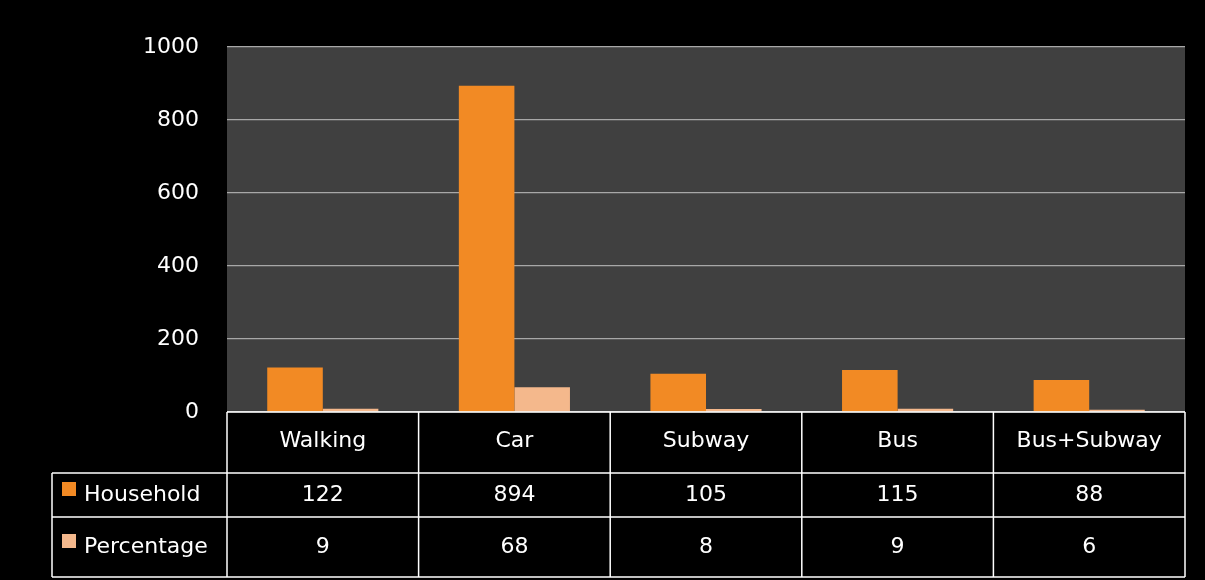 Image resolution: width=1205 pixels, height=580 pixels. I want to click on data-label: 88, so click(1089, 493).